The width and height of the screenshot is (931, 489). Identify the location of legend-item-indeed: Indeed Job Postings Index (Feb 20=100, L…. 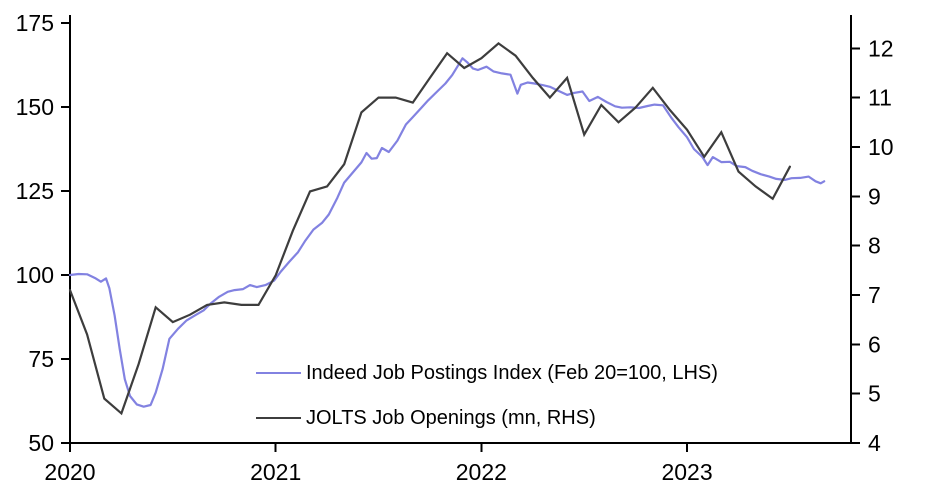
(487, 373).